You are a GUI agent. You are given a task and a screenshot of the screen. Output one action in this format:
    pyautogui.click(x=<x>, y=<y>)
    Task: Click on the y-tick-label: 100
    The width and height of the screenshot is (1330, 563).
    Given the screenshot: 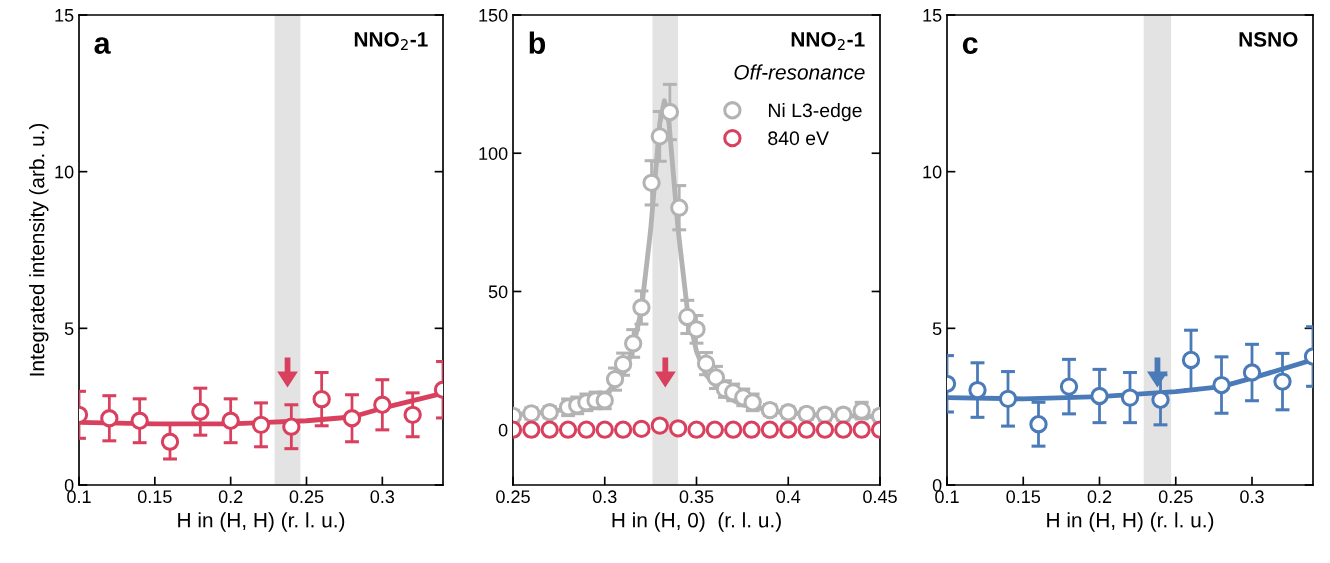 What is the action you would take?
    pyautogui.click(x=493, y=153)
    